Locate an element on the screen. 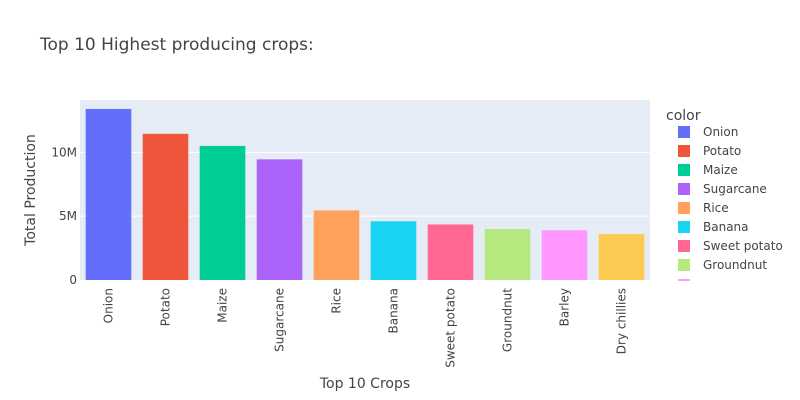  x-tick-label: Sugarcane is located at coordinates (280, 320).